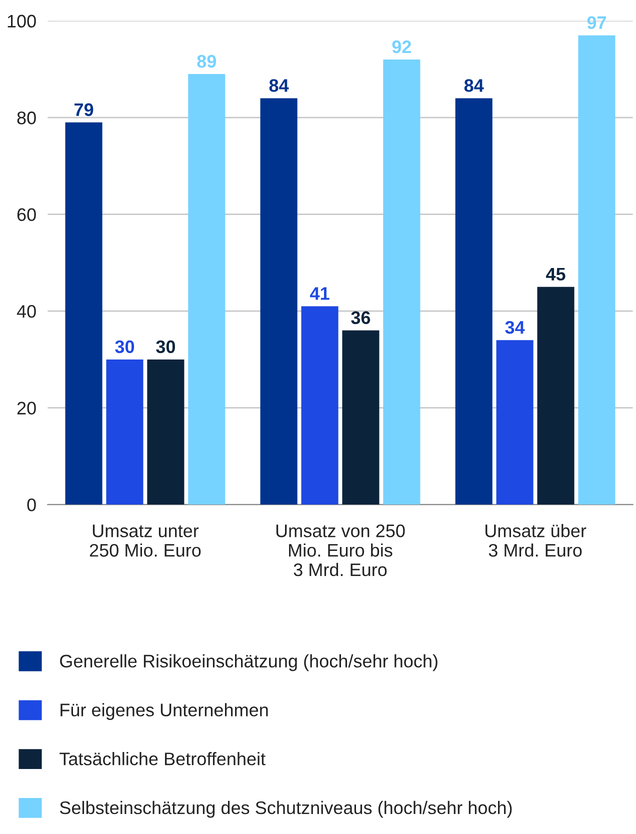 This screenshot has height=834, width=636. I want to click on data-label: 92, so click(402, 47).